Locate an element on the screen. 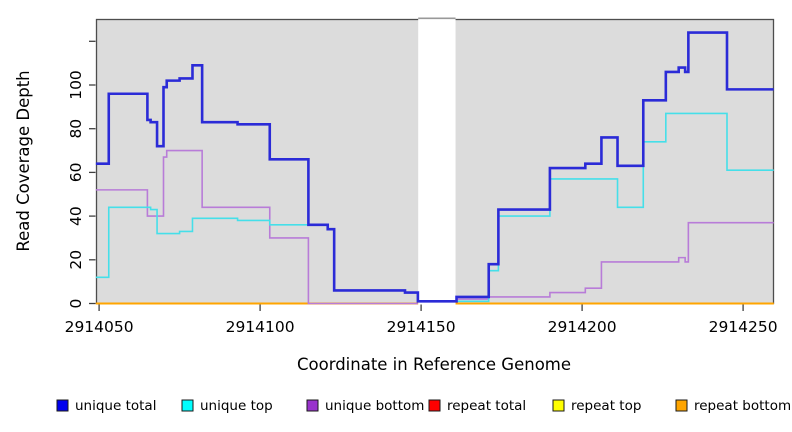 The width and height of the screenshot is (792, 432). x-tick-label: 2914150 is located at coordinates (421, 327).